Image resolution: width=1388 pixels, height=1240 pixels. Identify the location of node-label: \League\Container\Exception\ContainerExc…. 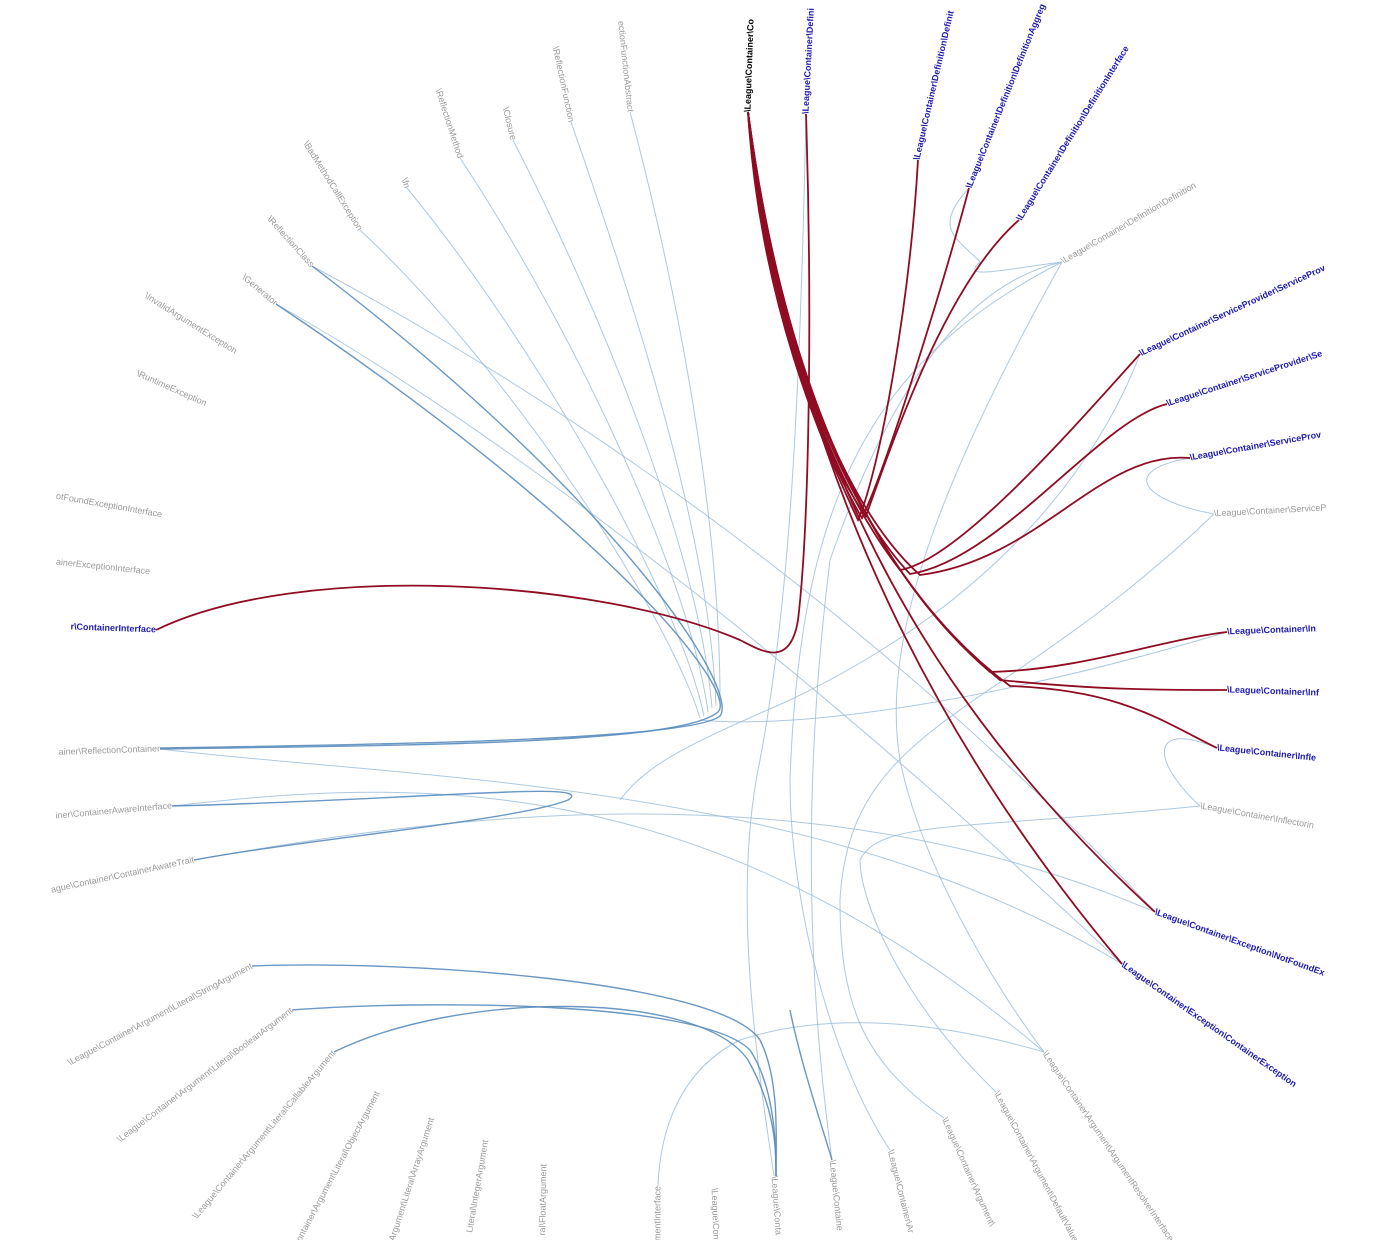
(1208, 1024).